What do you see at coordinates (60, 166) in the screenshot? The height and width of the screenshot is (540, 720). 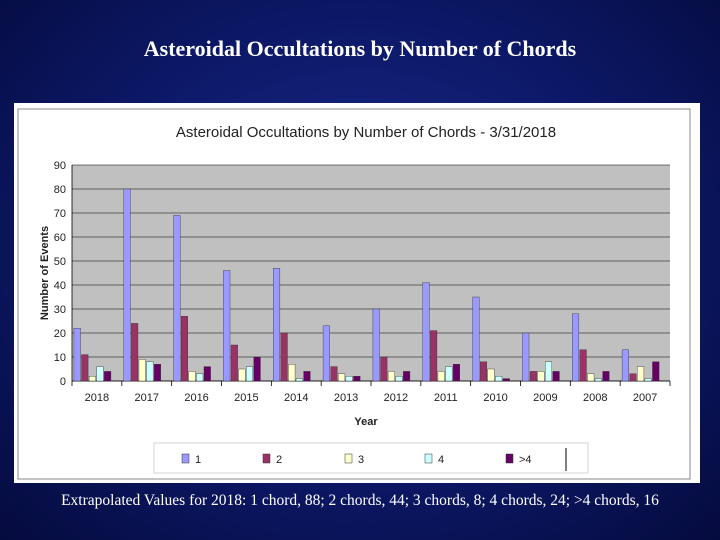 I see `y-tick-label: 90` at bounding box center [60, 166].